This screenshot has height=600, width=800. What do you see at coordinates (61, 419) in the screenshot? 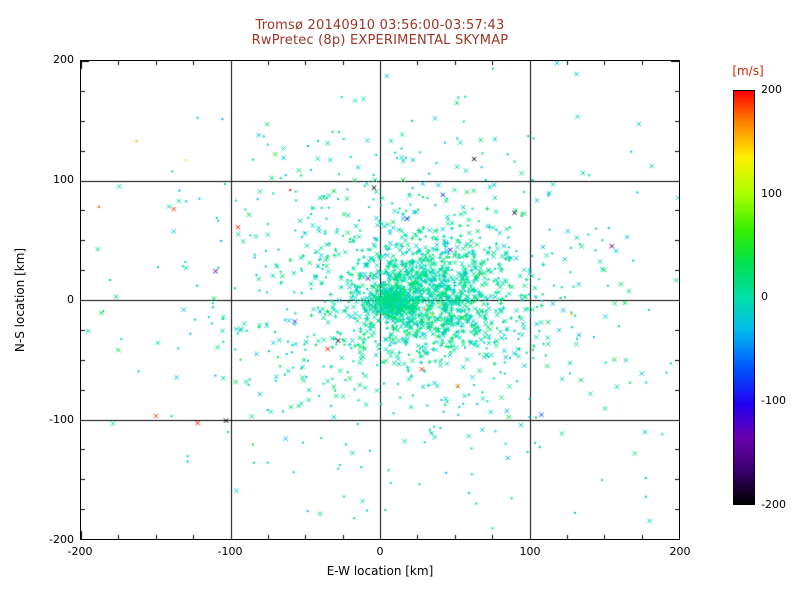
I see `y-tick-label: -100` at bounding box center [61, 419].